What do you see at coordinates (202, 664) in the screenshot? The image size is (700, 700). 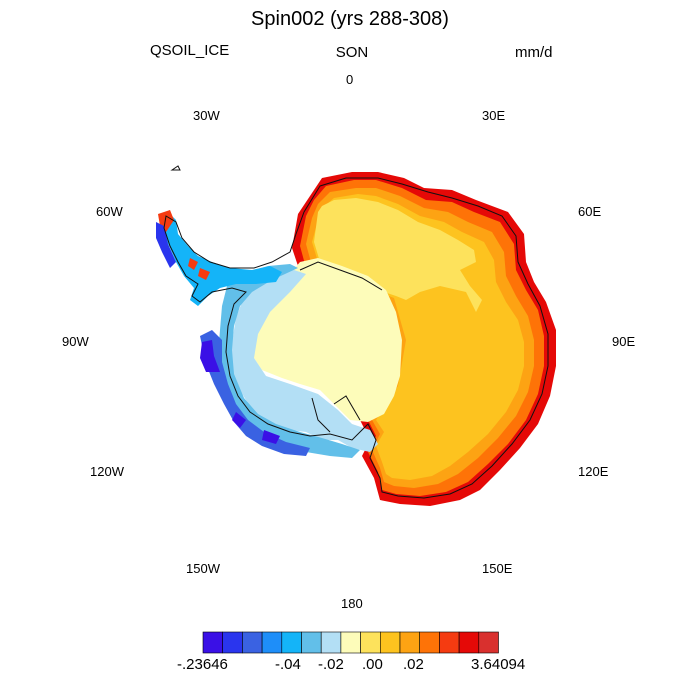 I see `colorbar-label-min: -.23646` at bounding box center [202, 664].